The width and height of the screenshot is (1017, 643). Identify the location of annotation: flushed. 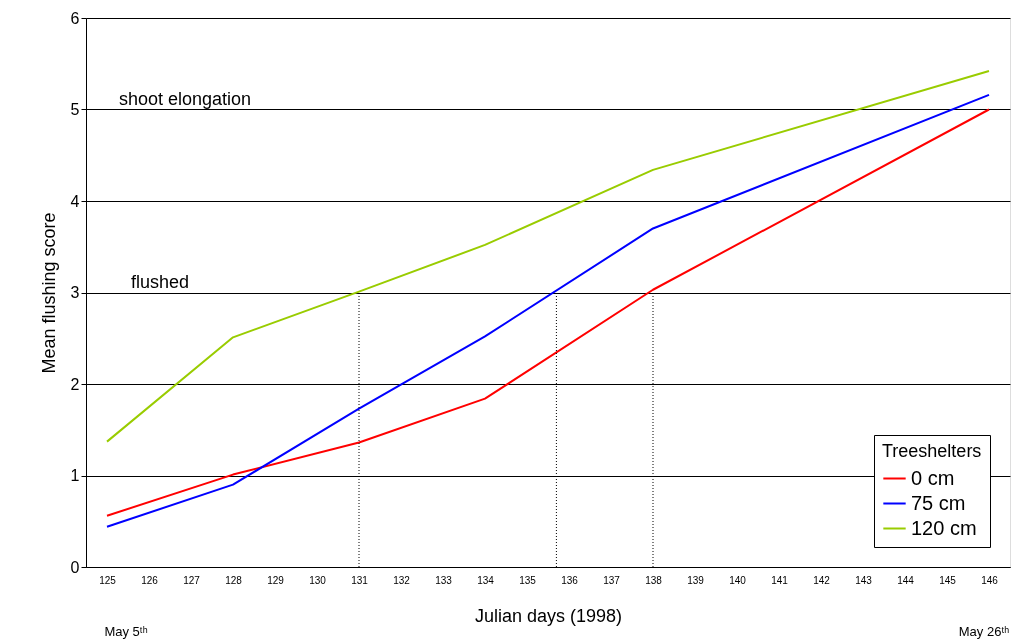
(160, 282).